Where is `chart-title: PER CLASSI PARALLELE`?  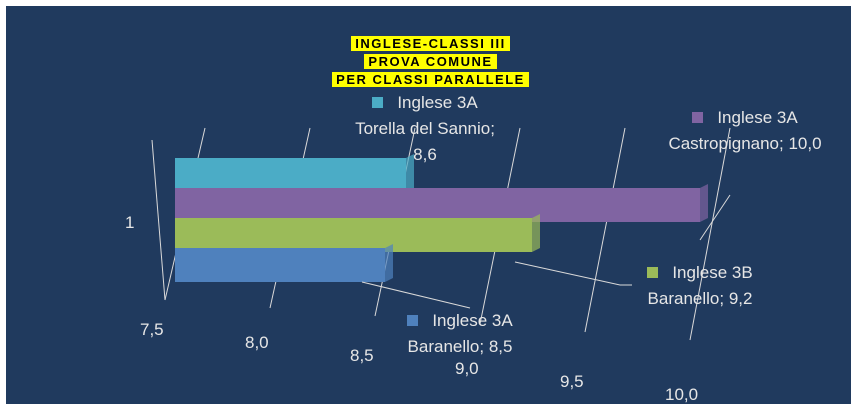
chart-title: PER CLASSI PARALLELE is located at coordinates (430, 79).